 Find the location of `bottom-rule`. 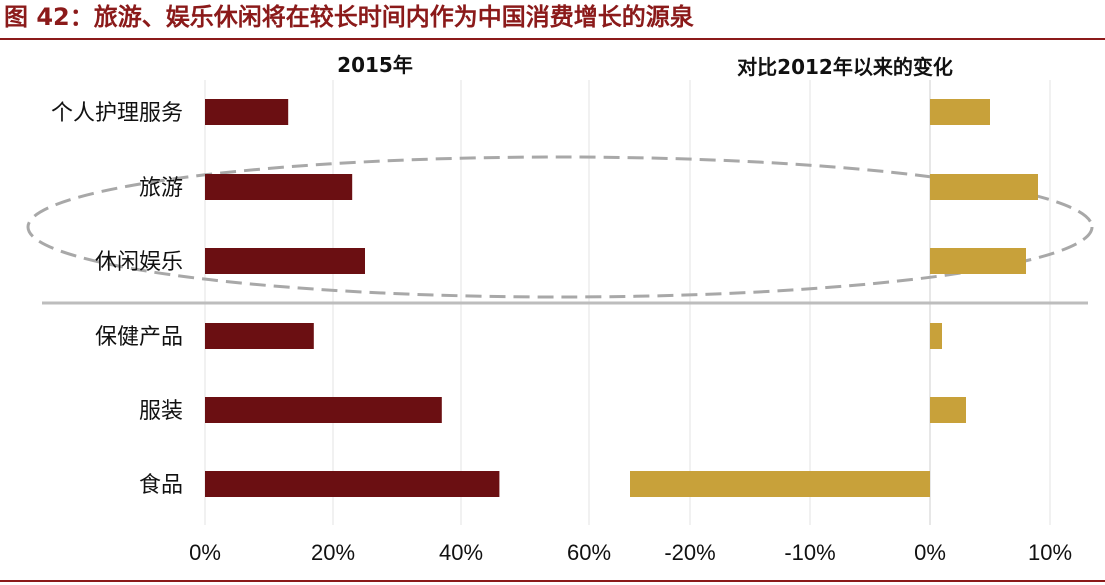

bottom-rule is located at coordinates (552, 581).